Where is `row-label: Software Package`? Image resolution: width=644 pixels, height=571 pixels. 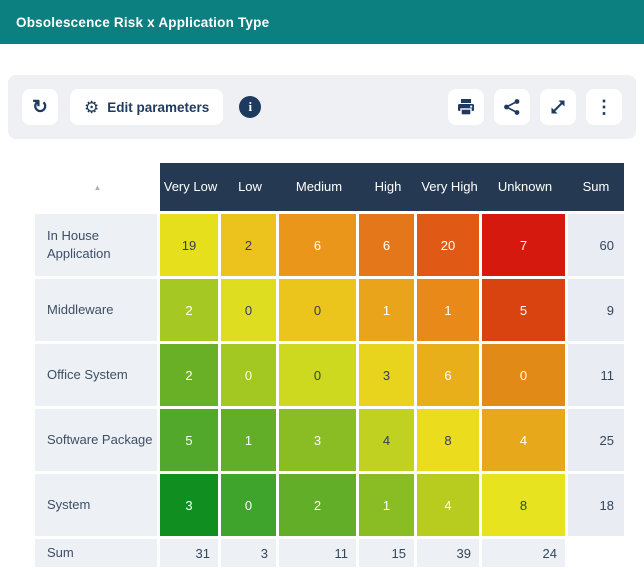 row-label: Software Package is located at coordinates (96, 440).